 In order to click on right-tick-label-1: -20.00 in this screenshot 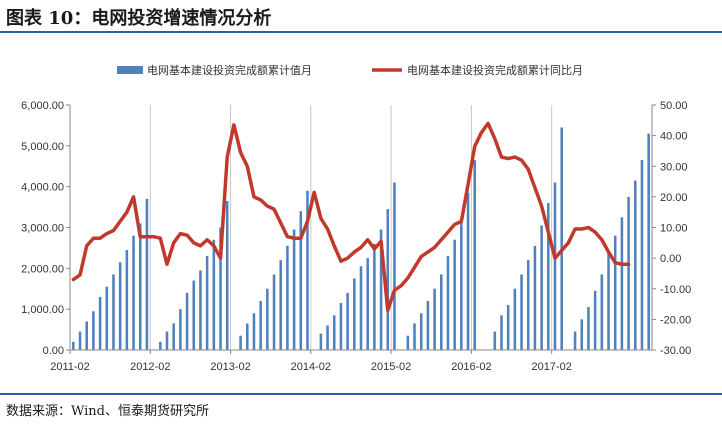, I will do `click(675, 320)`.